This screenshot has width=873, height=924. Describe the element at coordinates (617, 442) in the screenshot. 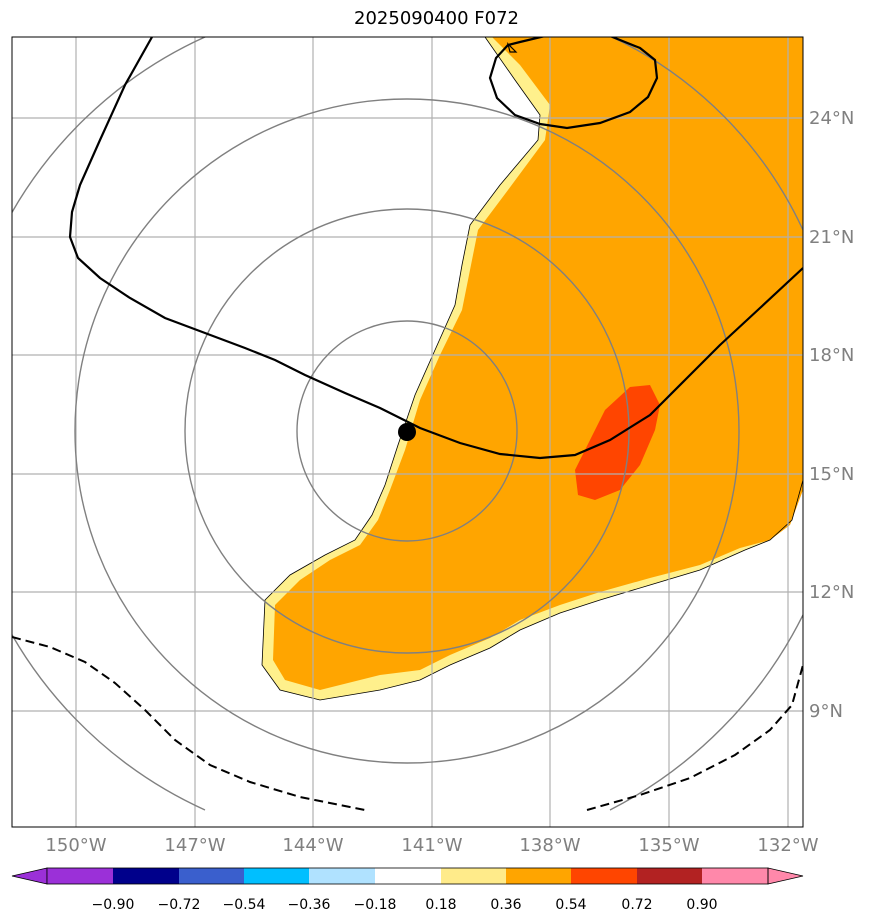

I see `red-orange-field` at that location.